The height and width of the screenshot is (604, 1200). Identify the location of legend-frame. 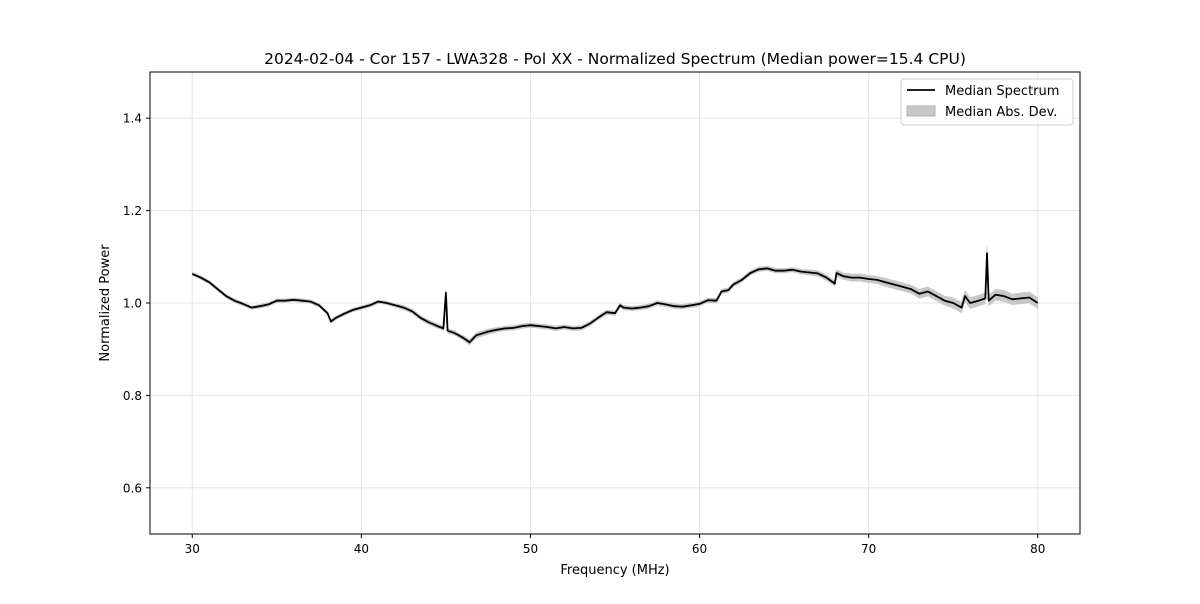
(987, 102).